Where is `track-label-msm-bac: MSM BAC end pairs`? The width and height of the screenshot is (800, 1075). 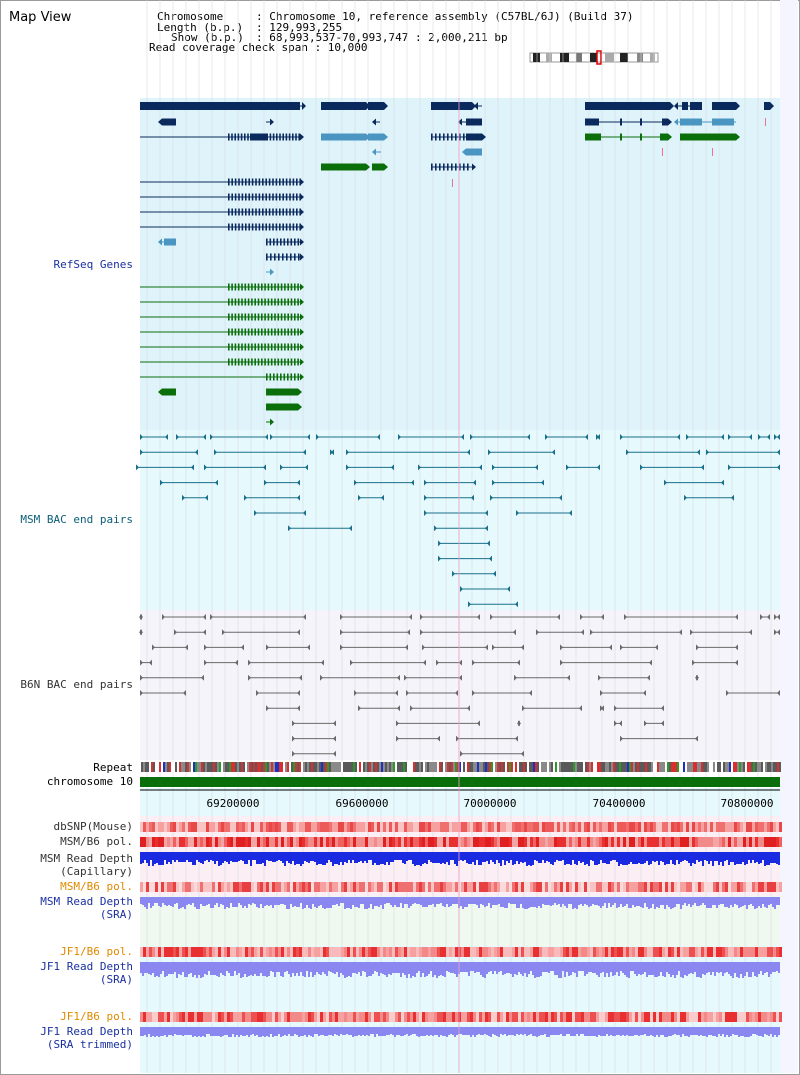
track-label-msm-bac: MSM BAC end pairs is located at coordinates (76, 519).